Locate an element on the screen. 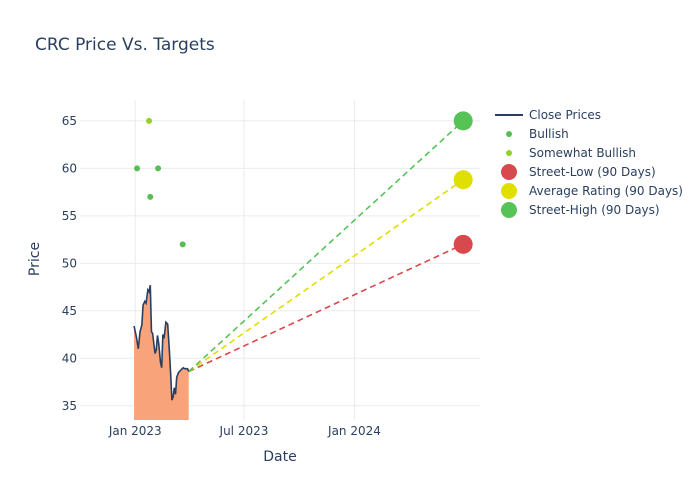  legend-label: Close Prices is located at coordinates (565, 115).